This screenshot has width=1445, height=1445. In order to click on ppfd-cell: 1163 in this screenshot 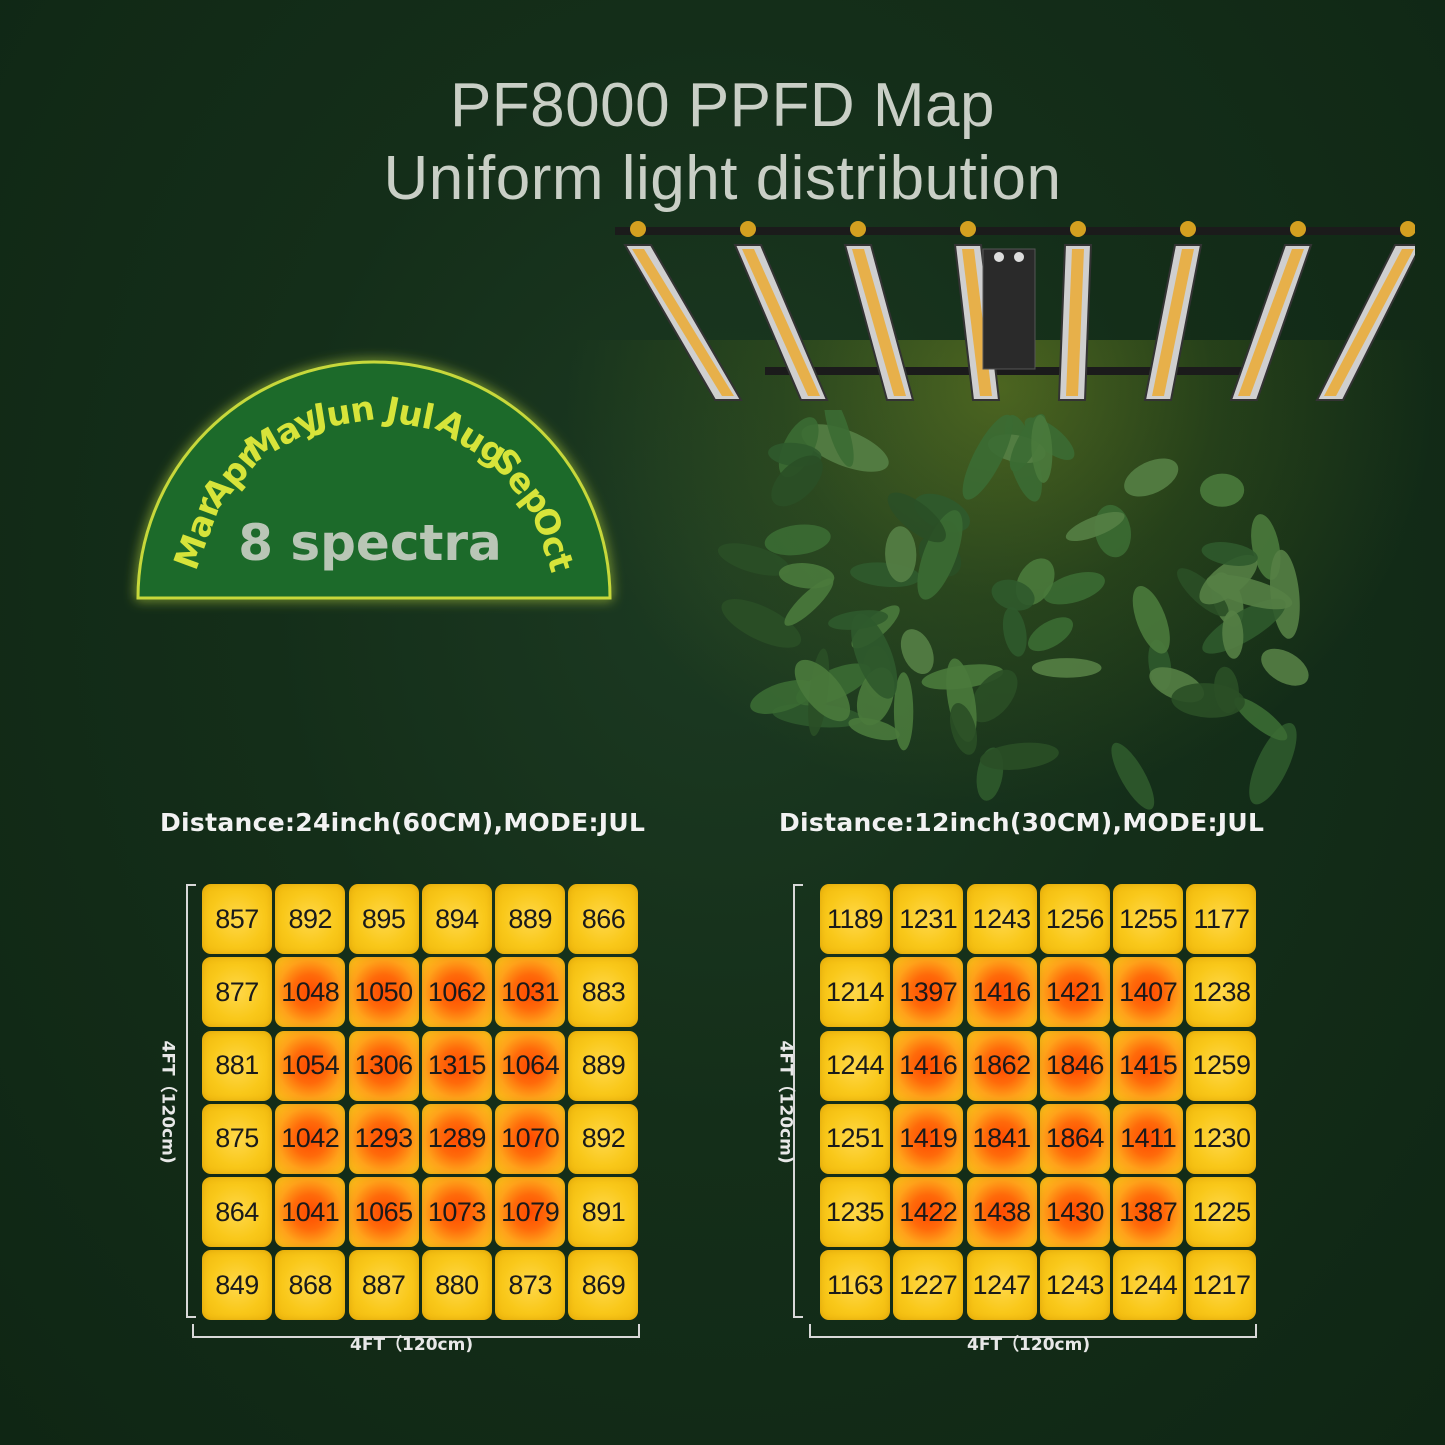, I will do `click(855, 1285)`.